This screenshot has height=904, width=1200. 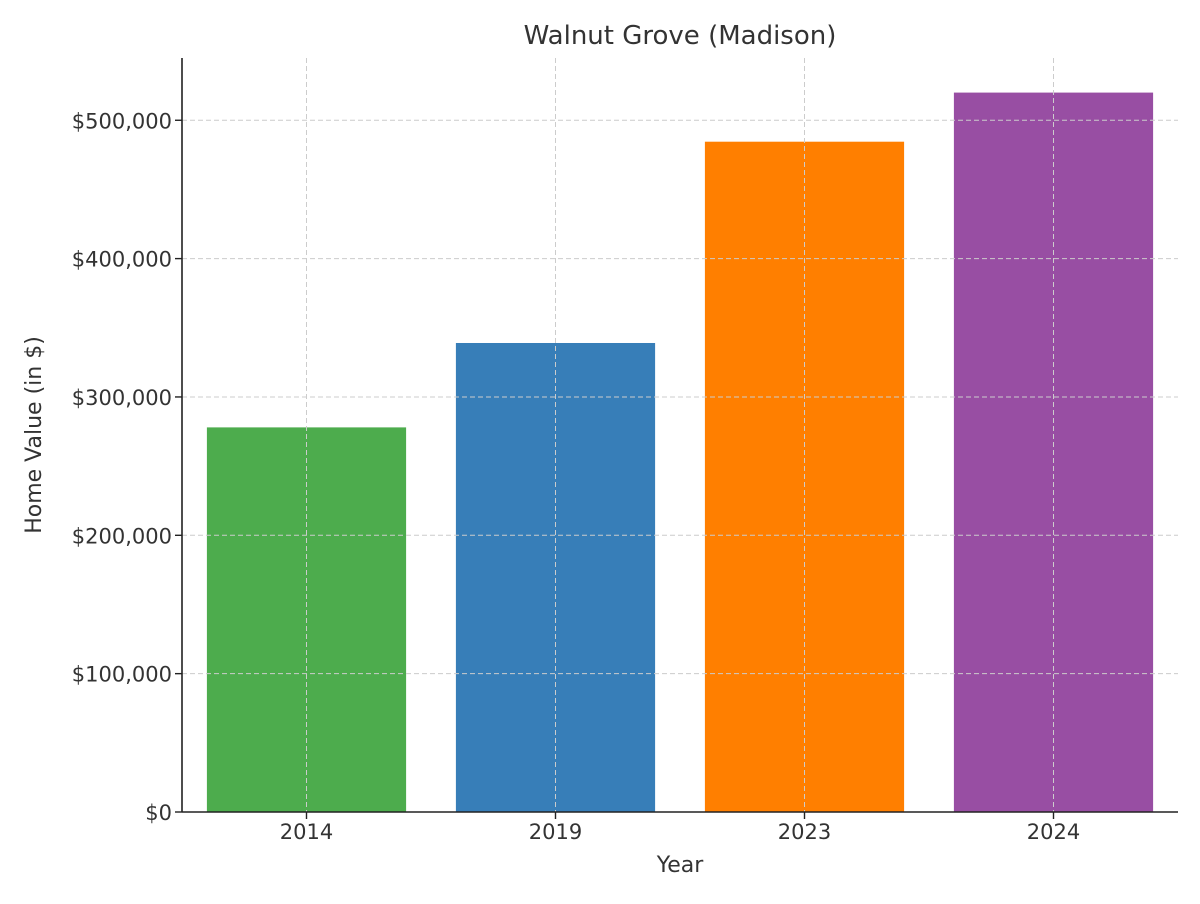 I want to click on y-tick-label: $400,000, so click(x=122, y=260).